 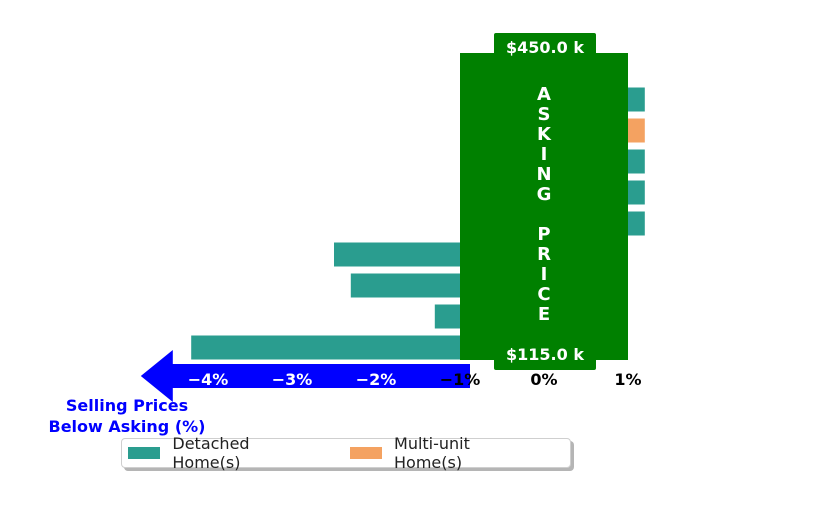 I want to click on legend-swatch-detached, so click(x=144, y=453).